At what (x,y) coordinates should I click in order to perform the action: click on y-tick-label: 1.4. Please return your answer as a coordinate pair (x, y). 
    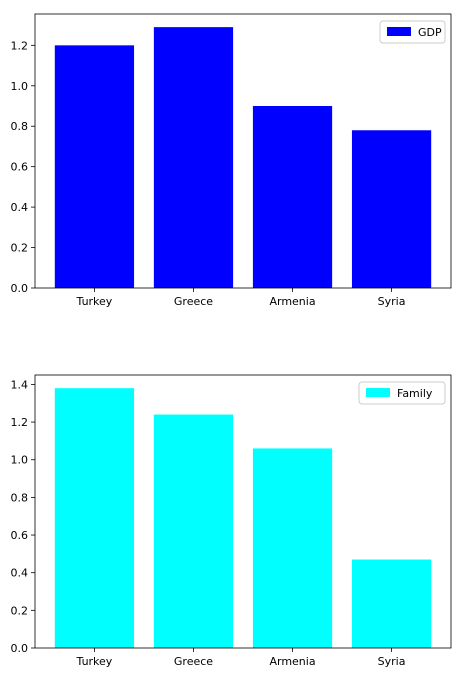
    Looking at the image, I should click on (20, 384).